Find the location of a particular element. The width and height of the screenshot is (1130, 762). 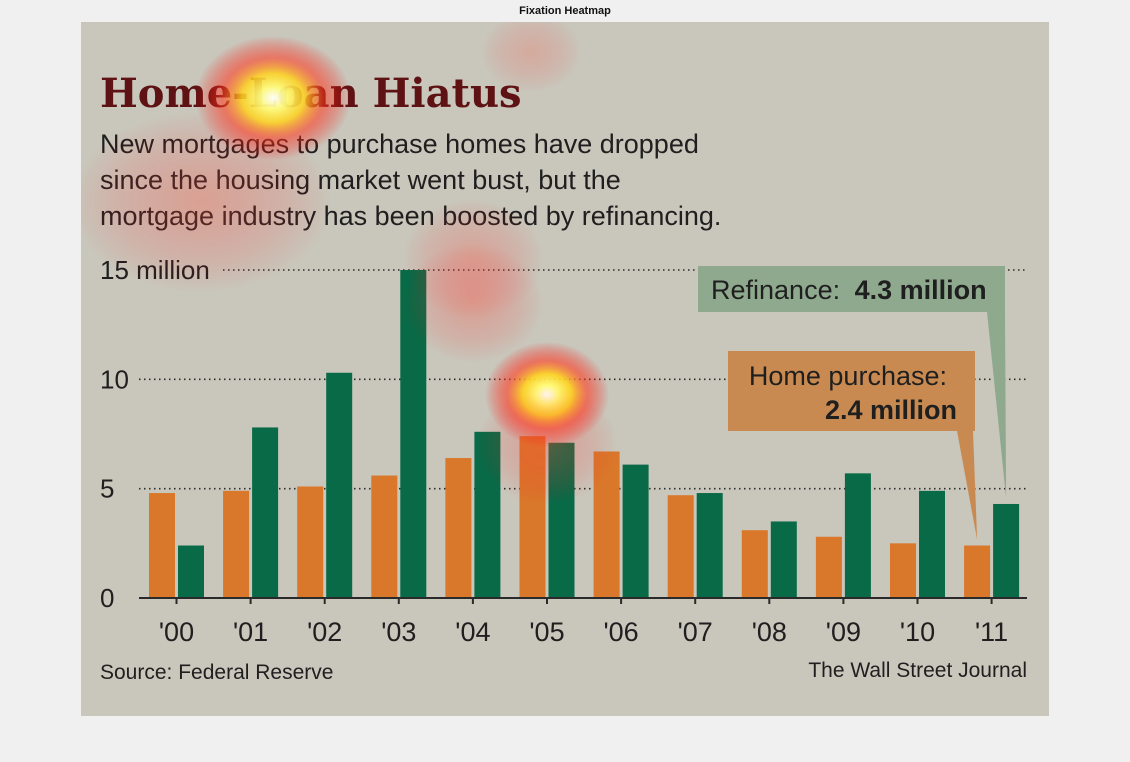

refinance-callout-value: 4.3 million is located at coordinates (921, 290).